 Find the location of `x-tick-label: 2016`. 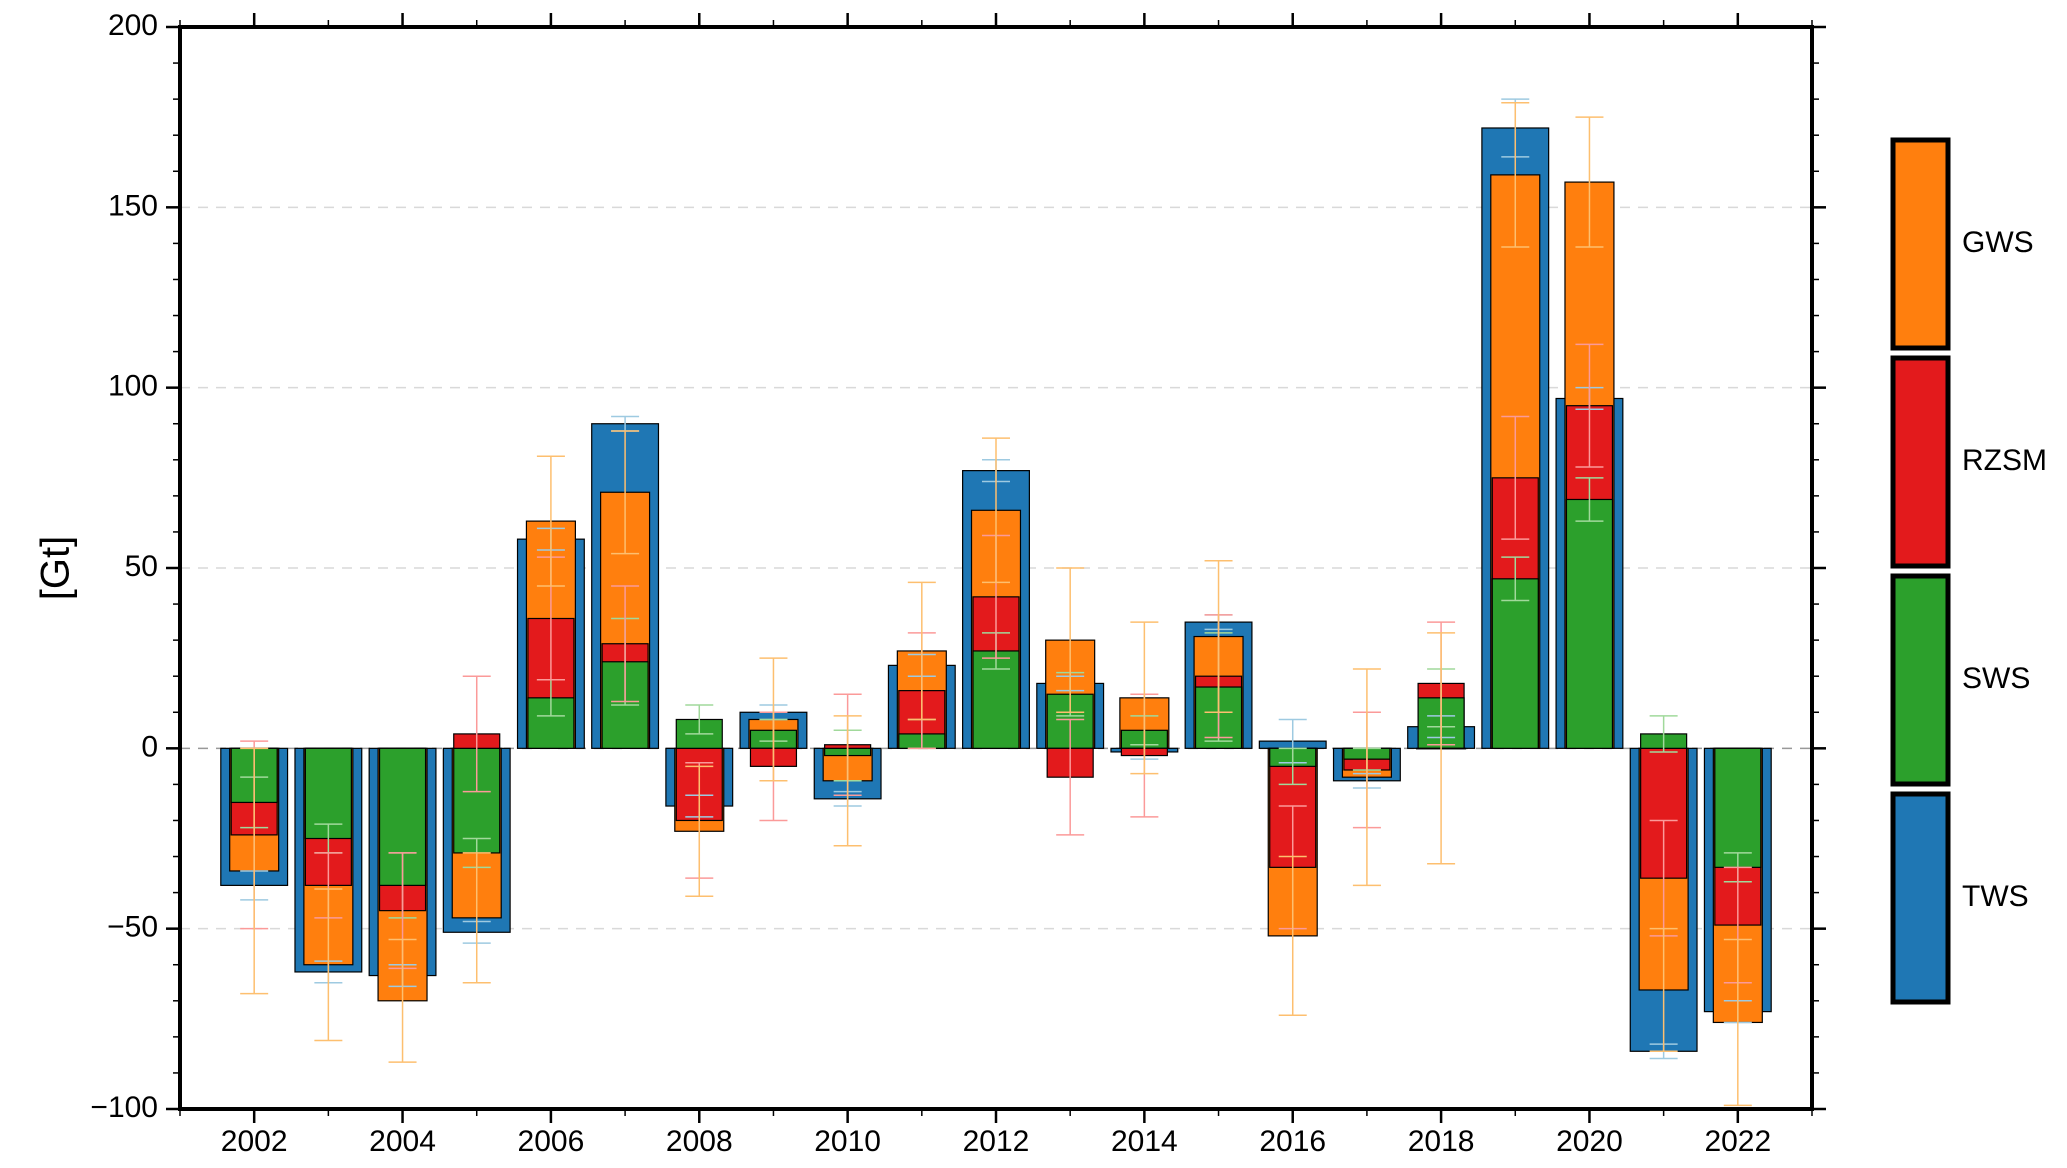

x-tick-label: 2016 is located at coordinates (1292, 1141).